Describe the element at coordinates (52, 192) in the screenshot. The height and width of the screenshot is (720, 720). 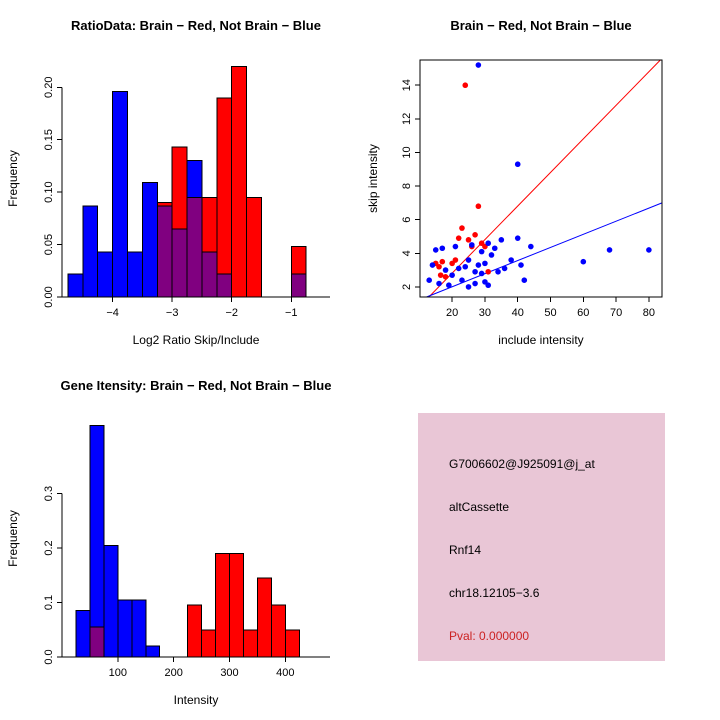
I see `y-axis: 0.00 0.05 0.10 0.15 0.20` at that location.